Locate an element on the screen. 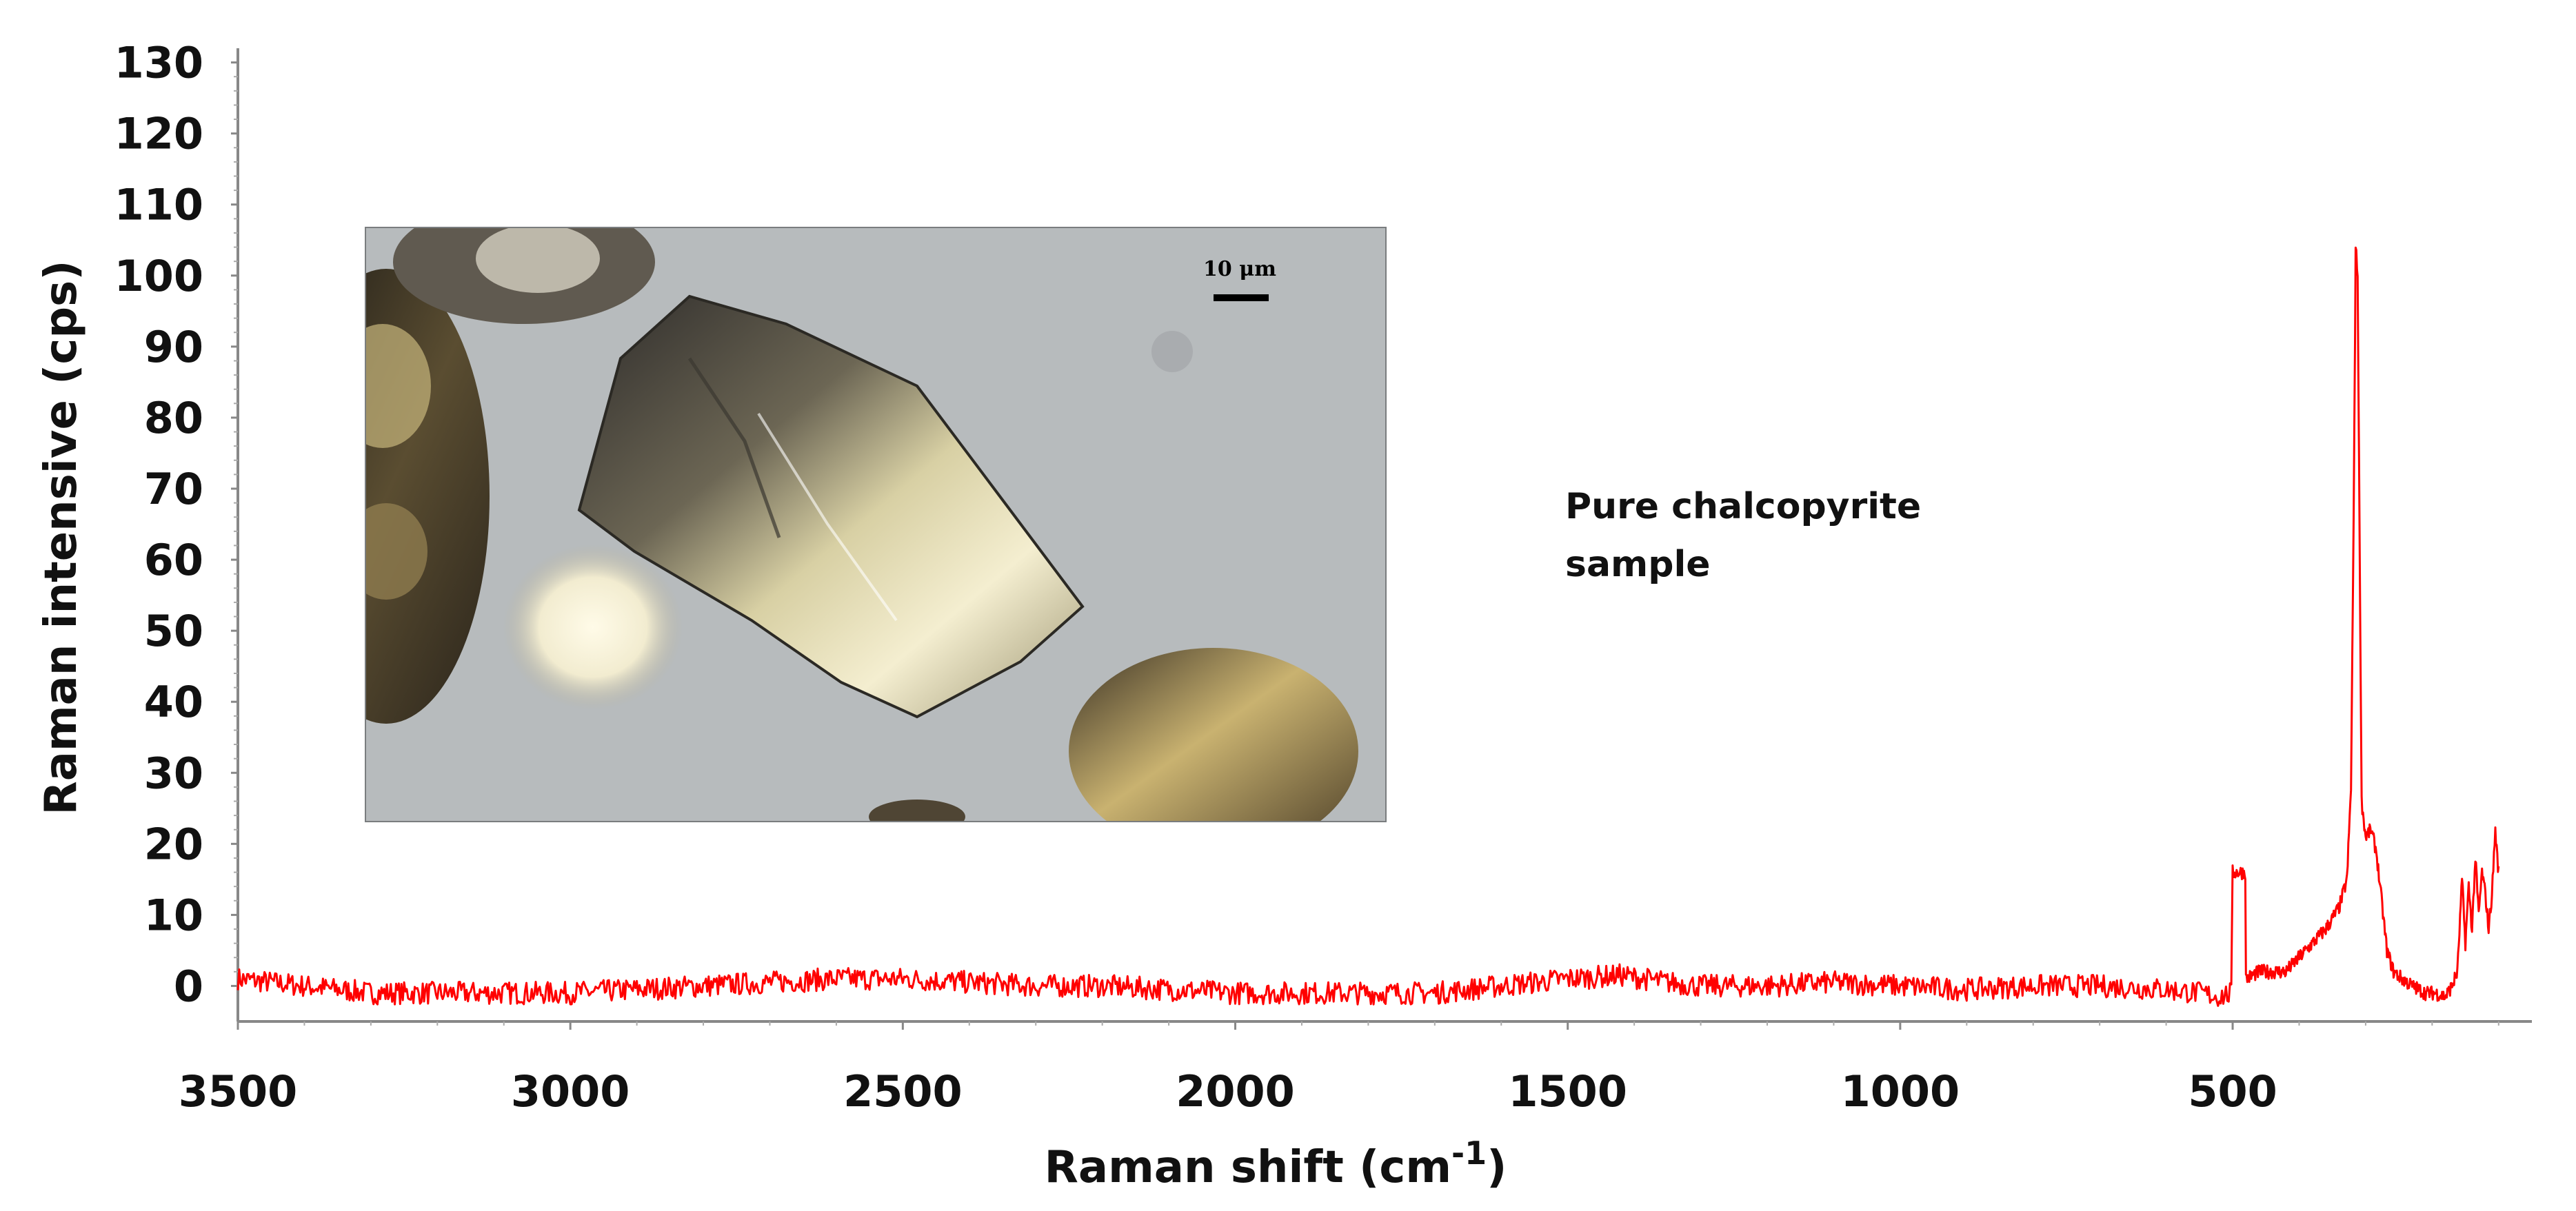 The image size is (2576, 1211). y-axis-title: Raman intensive (cps) is located at coordinates (61, 538).